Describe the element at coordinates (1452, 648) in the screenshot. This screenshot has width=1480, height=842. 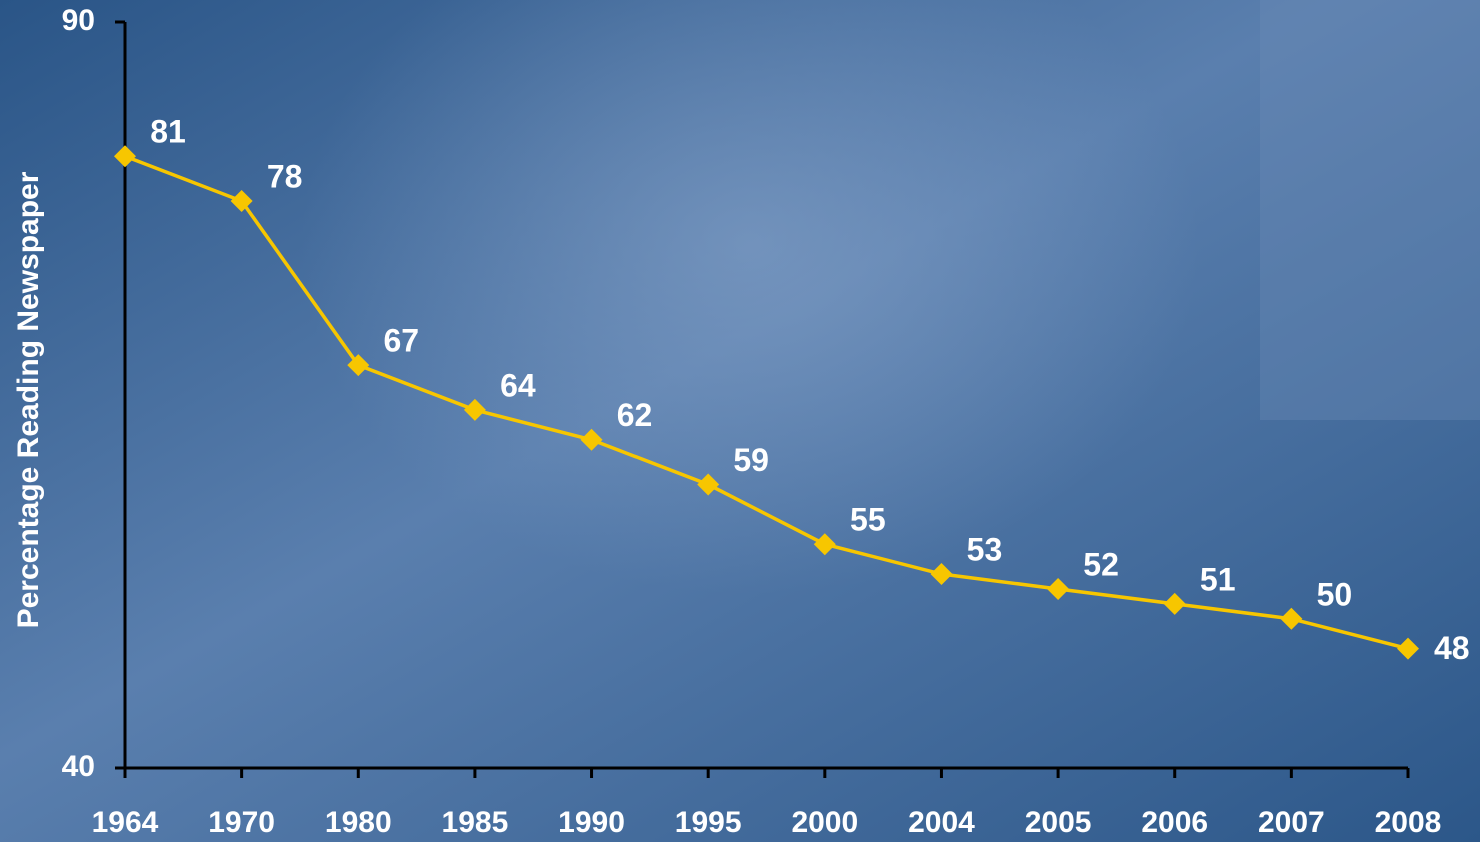
I see `data-label: 48` at that location.